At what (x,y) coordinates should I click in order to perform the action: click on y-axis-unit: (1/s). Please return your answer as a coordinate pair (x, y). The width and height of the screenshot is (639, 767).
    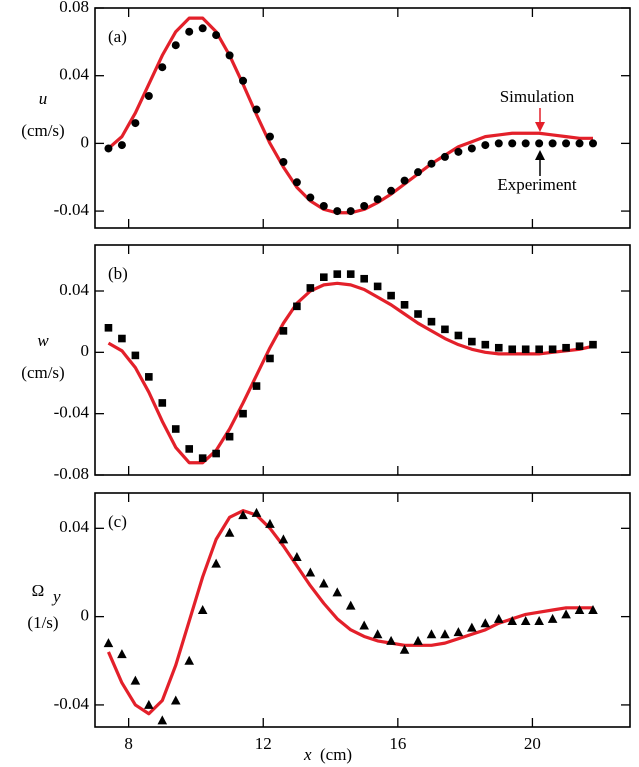
    Looking at the image, I should click on (42, 622).